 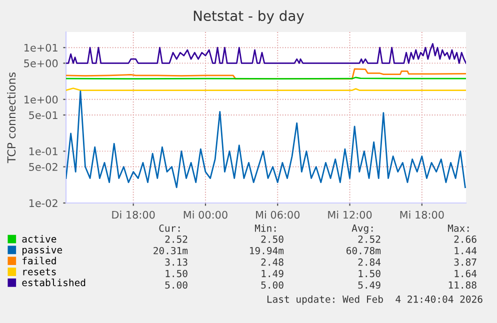 I want to click on text: 19.94m, so click(x=267, y=250).